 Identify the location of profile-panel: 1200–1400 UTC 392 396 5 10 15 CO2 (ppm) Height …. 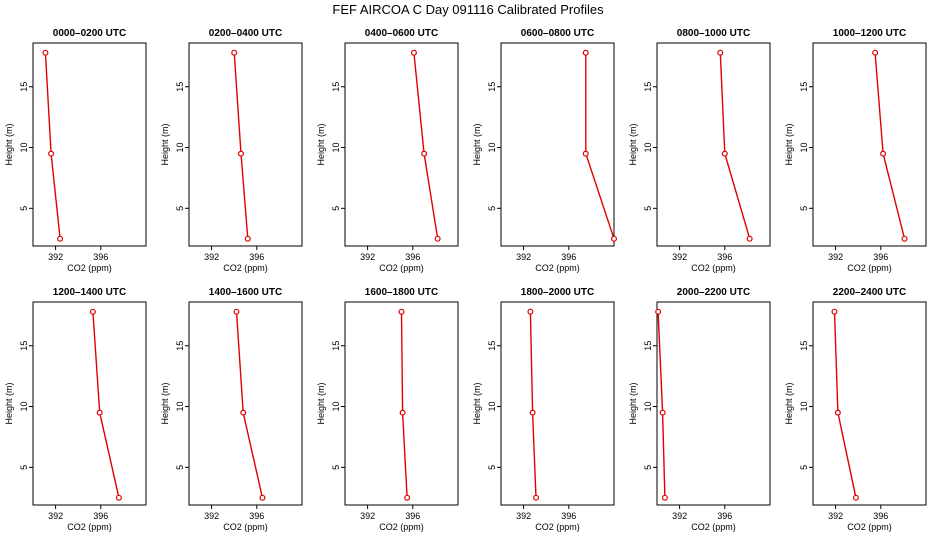
(75, 409).